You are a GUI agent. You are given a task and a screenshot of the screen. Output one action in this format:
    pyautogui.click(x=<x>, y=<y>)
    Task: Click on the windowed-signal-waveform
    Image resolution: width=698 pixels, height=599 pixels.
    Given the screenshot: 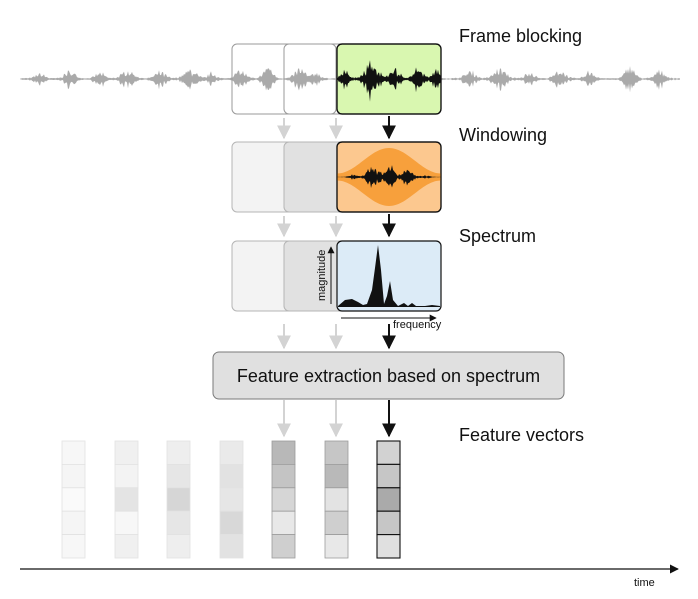 What is the action you would take?
    pyautogui.click(x=389, y=176)
    